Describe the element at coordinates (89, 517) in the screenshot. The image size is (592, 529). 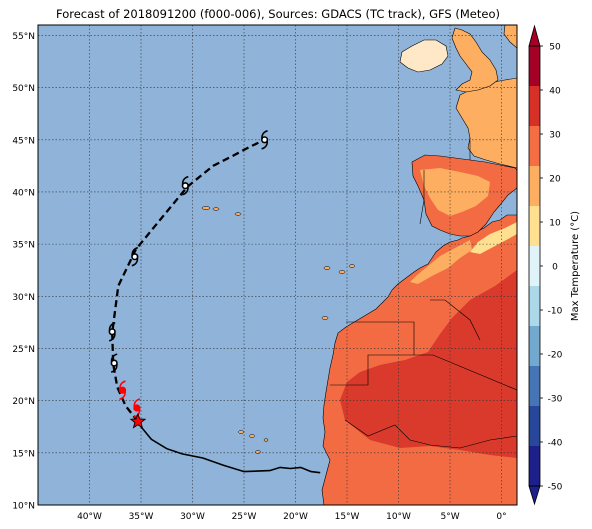
I see `lon-tick-label: 40°W` at that location.